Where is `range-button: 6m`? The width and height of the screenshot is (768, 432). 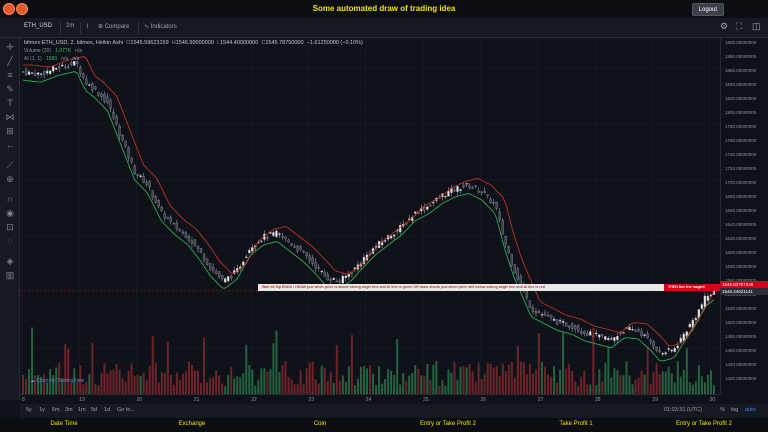 range-button: 6m is located at coordinates (56, 410).